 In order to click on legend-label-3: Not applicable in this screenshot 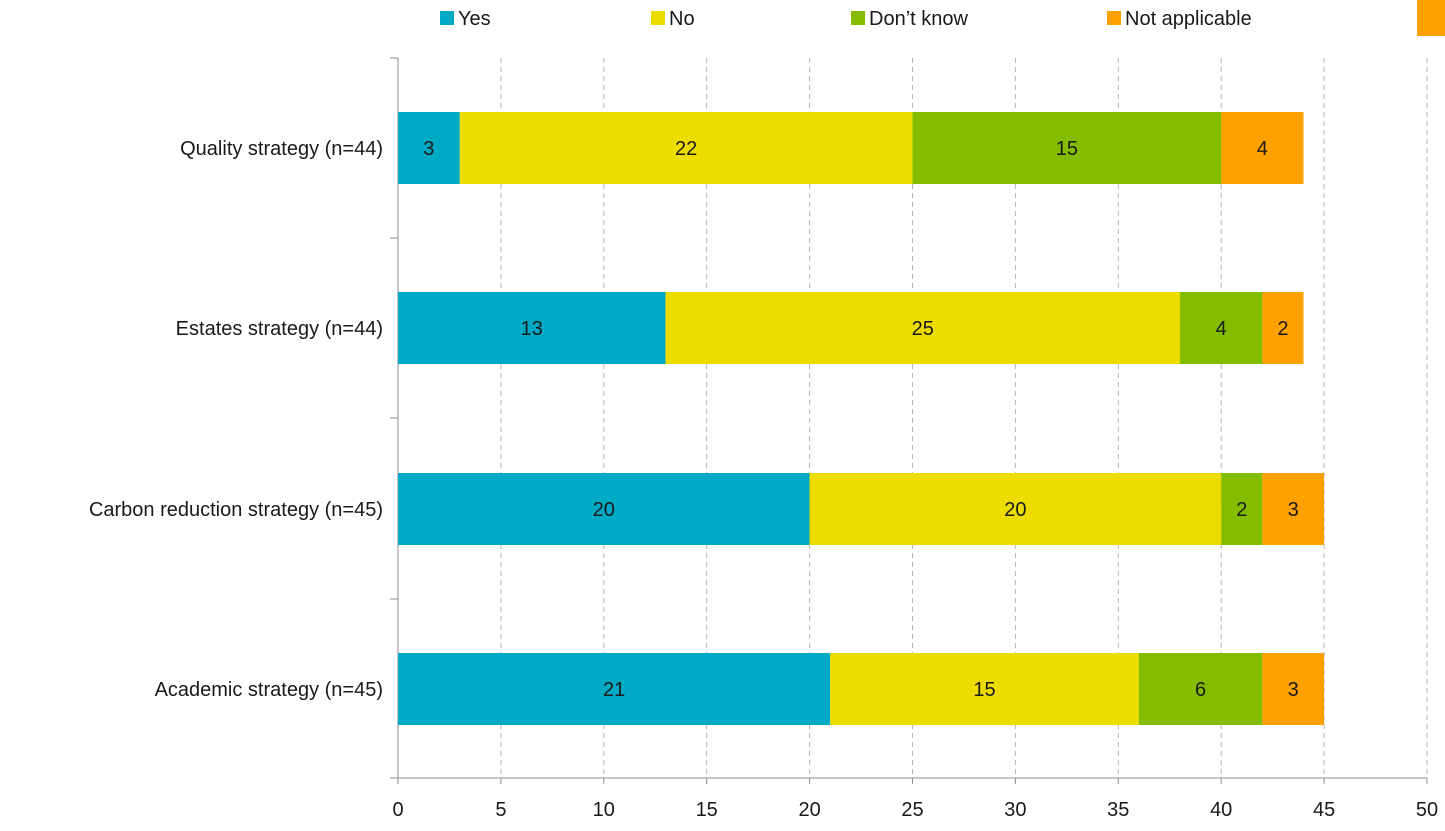, I will do `click(1188, 19)`.